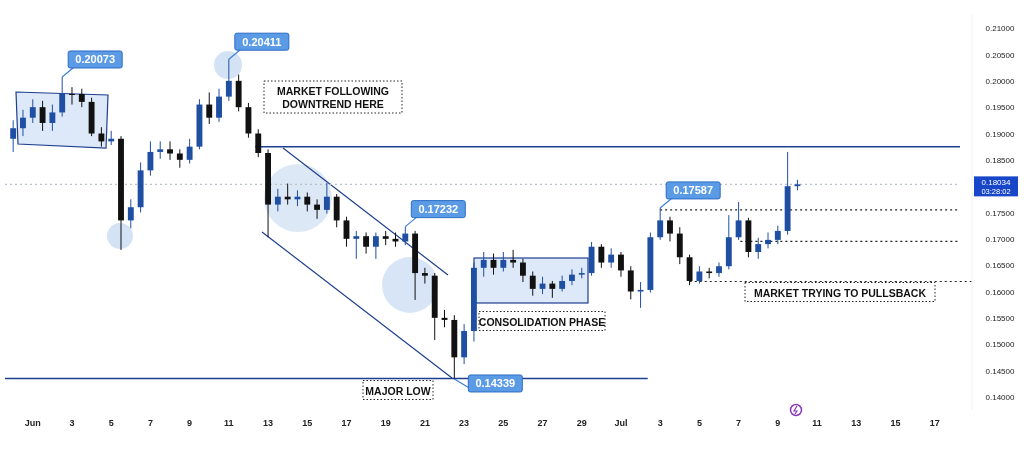 Image resolution: width=1024 pixels, height=451 pixels. What do you see at coordinates (1000, 108) in the screenshot?
I see `y-tick-label: 0.19500` at bounding box center [1000, 108].